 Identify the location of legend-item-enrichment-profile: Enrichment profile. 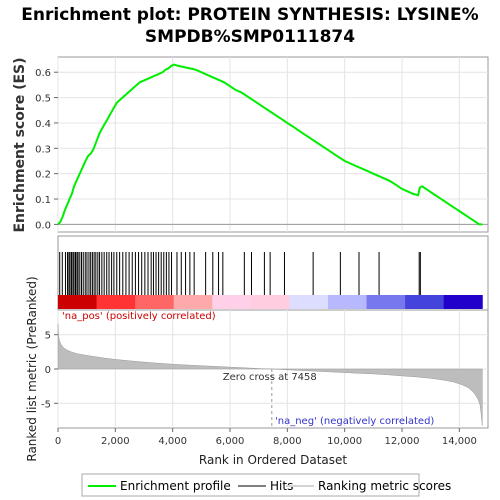
(159, 486).